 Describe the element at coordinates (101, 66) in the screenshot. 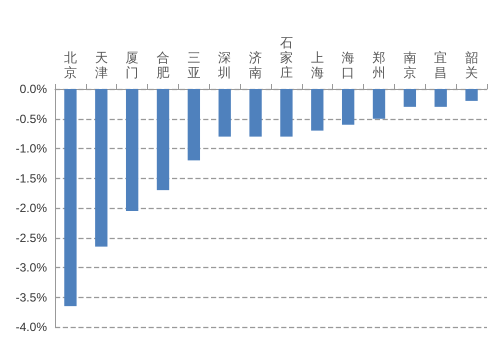

I see `x-tick-label: 天津` at that location.